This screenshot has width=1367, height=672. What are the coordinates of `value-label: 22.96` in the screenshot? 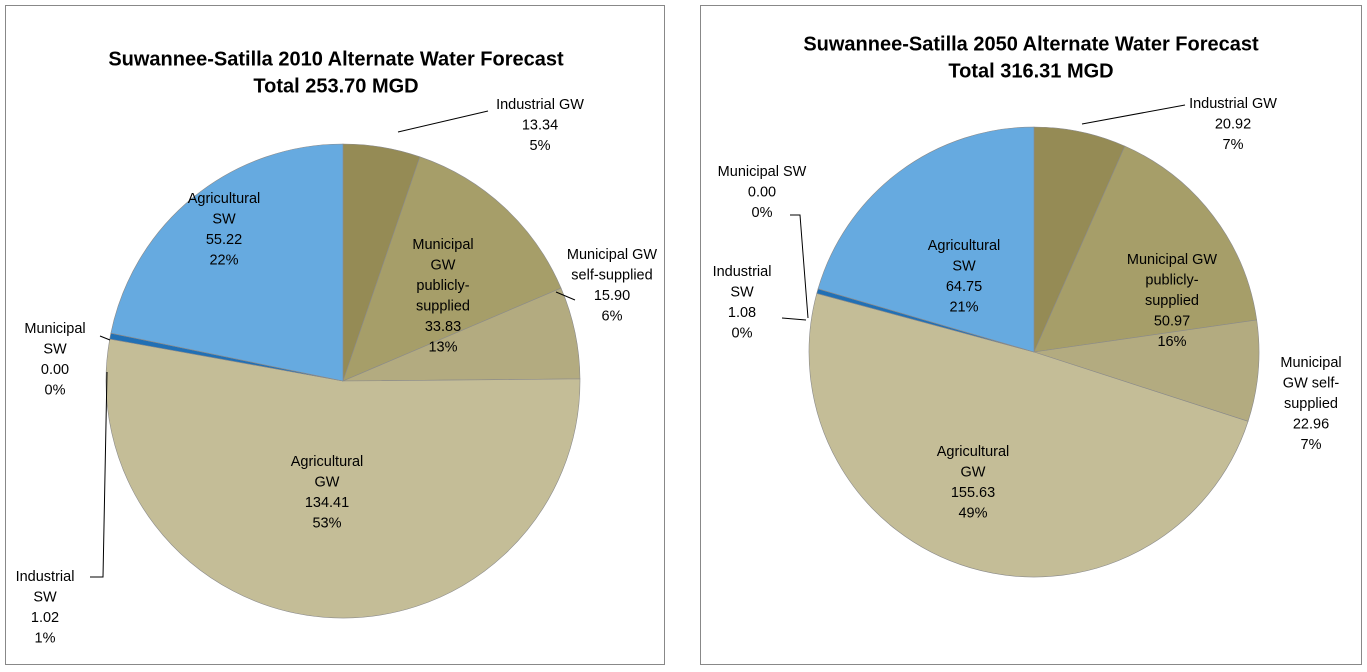 It's located at (1311, 424).